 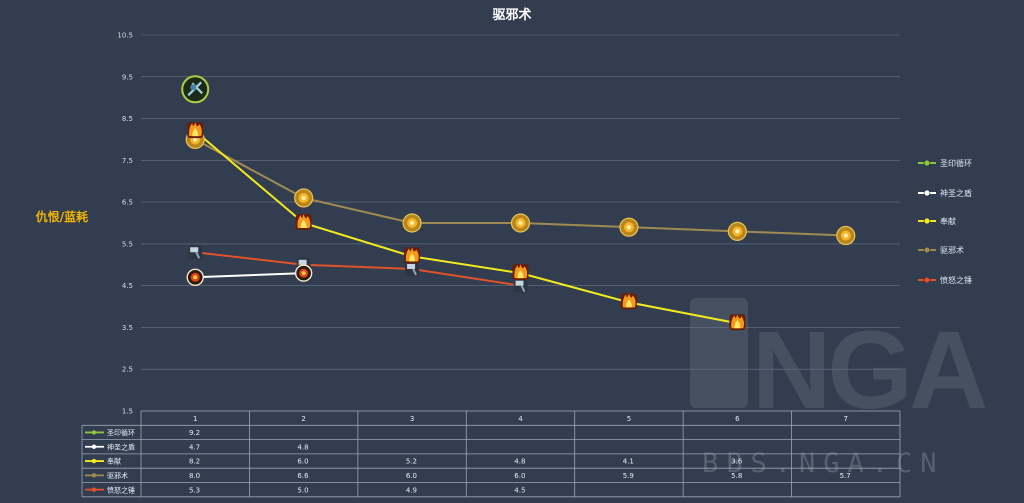 What do you see at coordinates (114, 461) in the screenshot?
I see `table-row-label: 奉献` at bounding box center [114, 461].